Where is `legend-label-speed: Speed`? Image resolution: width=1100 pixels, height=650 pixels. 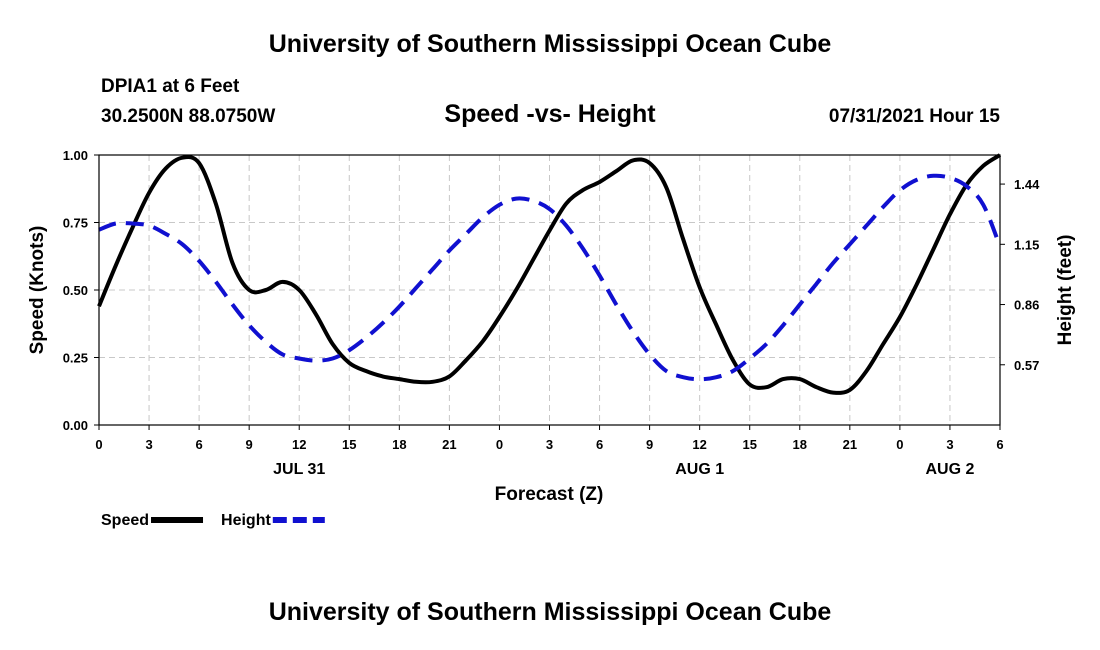 legend-label-speed: Speed is located at coordinates (125, 520).